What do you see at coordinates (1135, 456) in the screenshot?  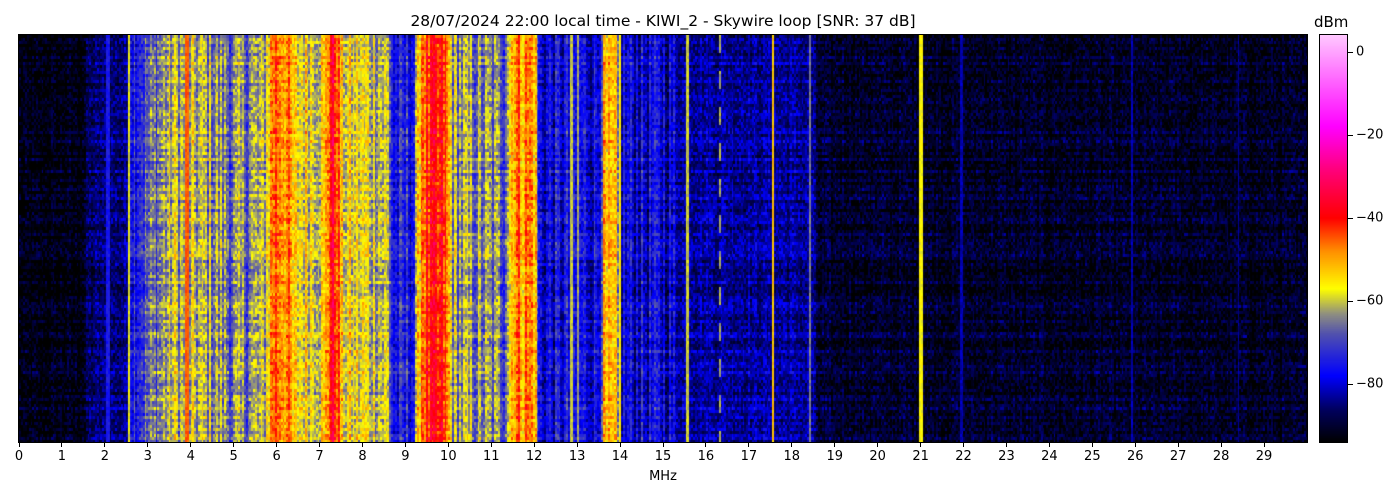 I see `x-tick-label: 26` at bounding box center [1135, 456].